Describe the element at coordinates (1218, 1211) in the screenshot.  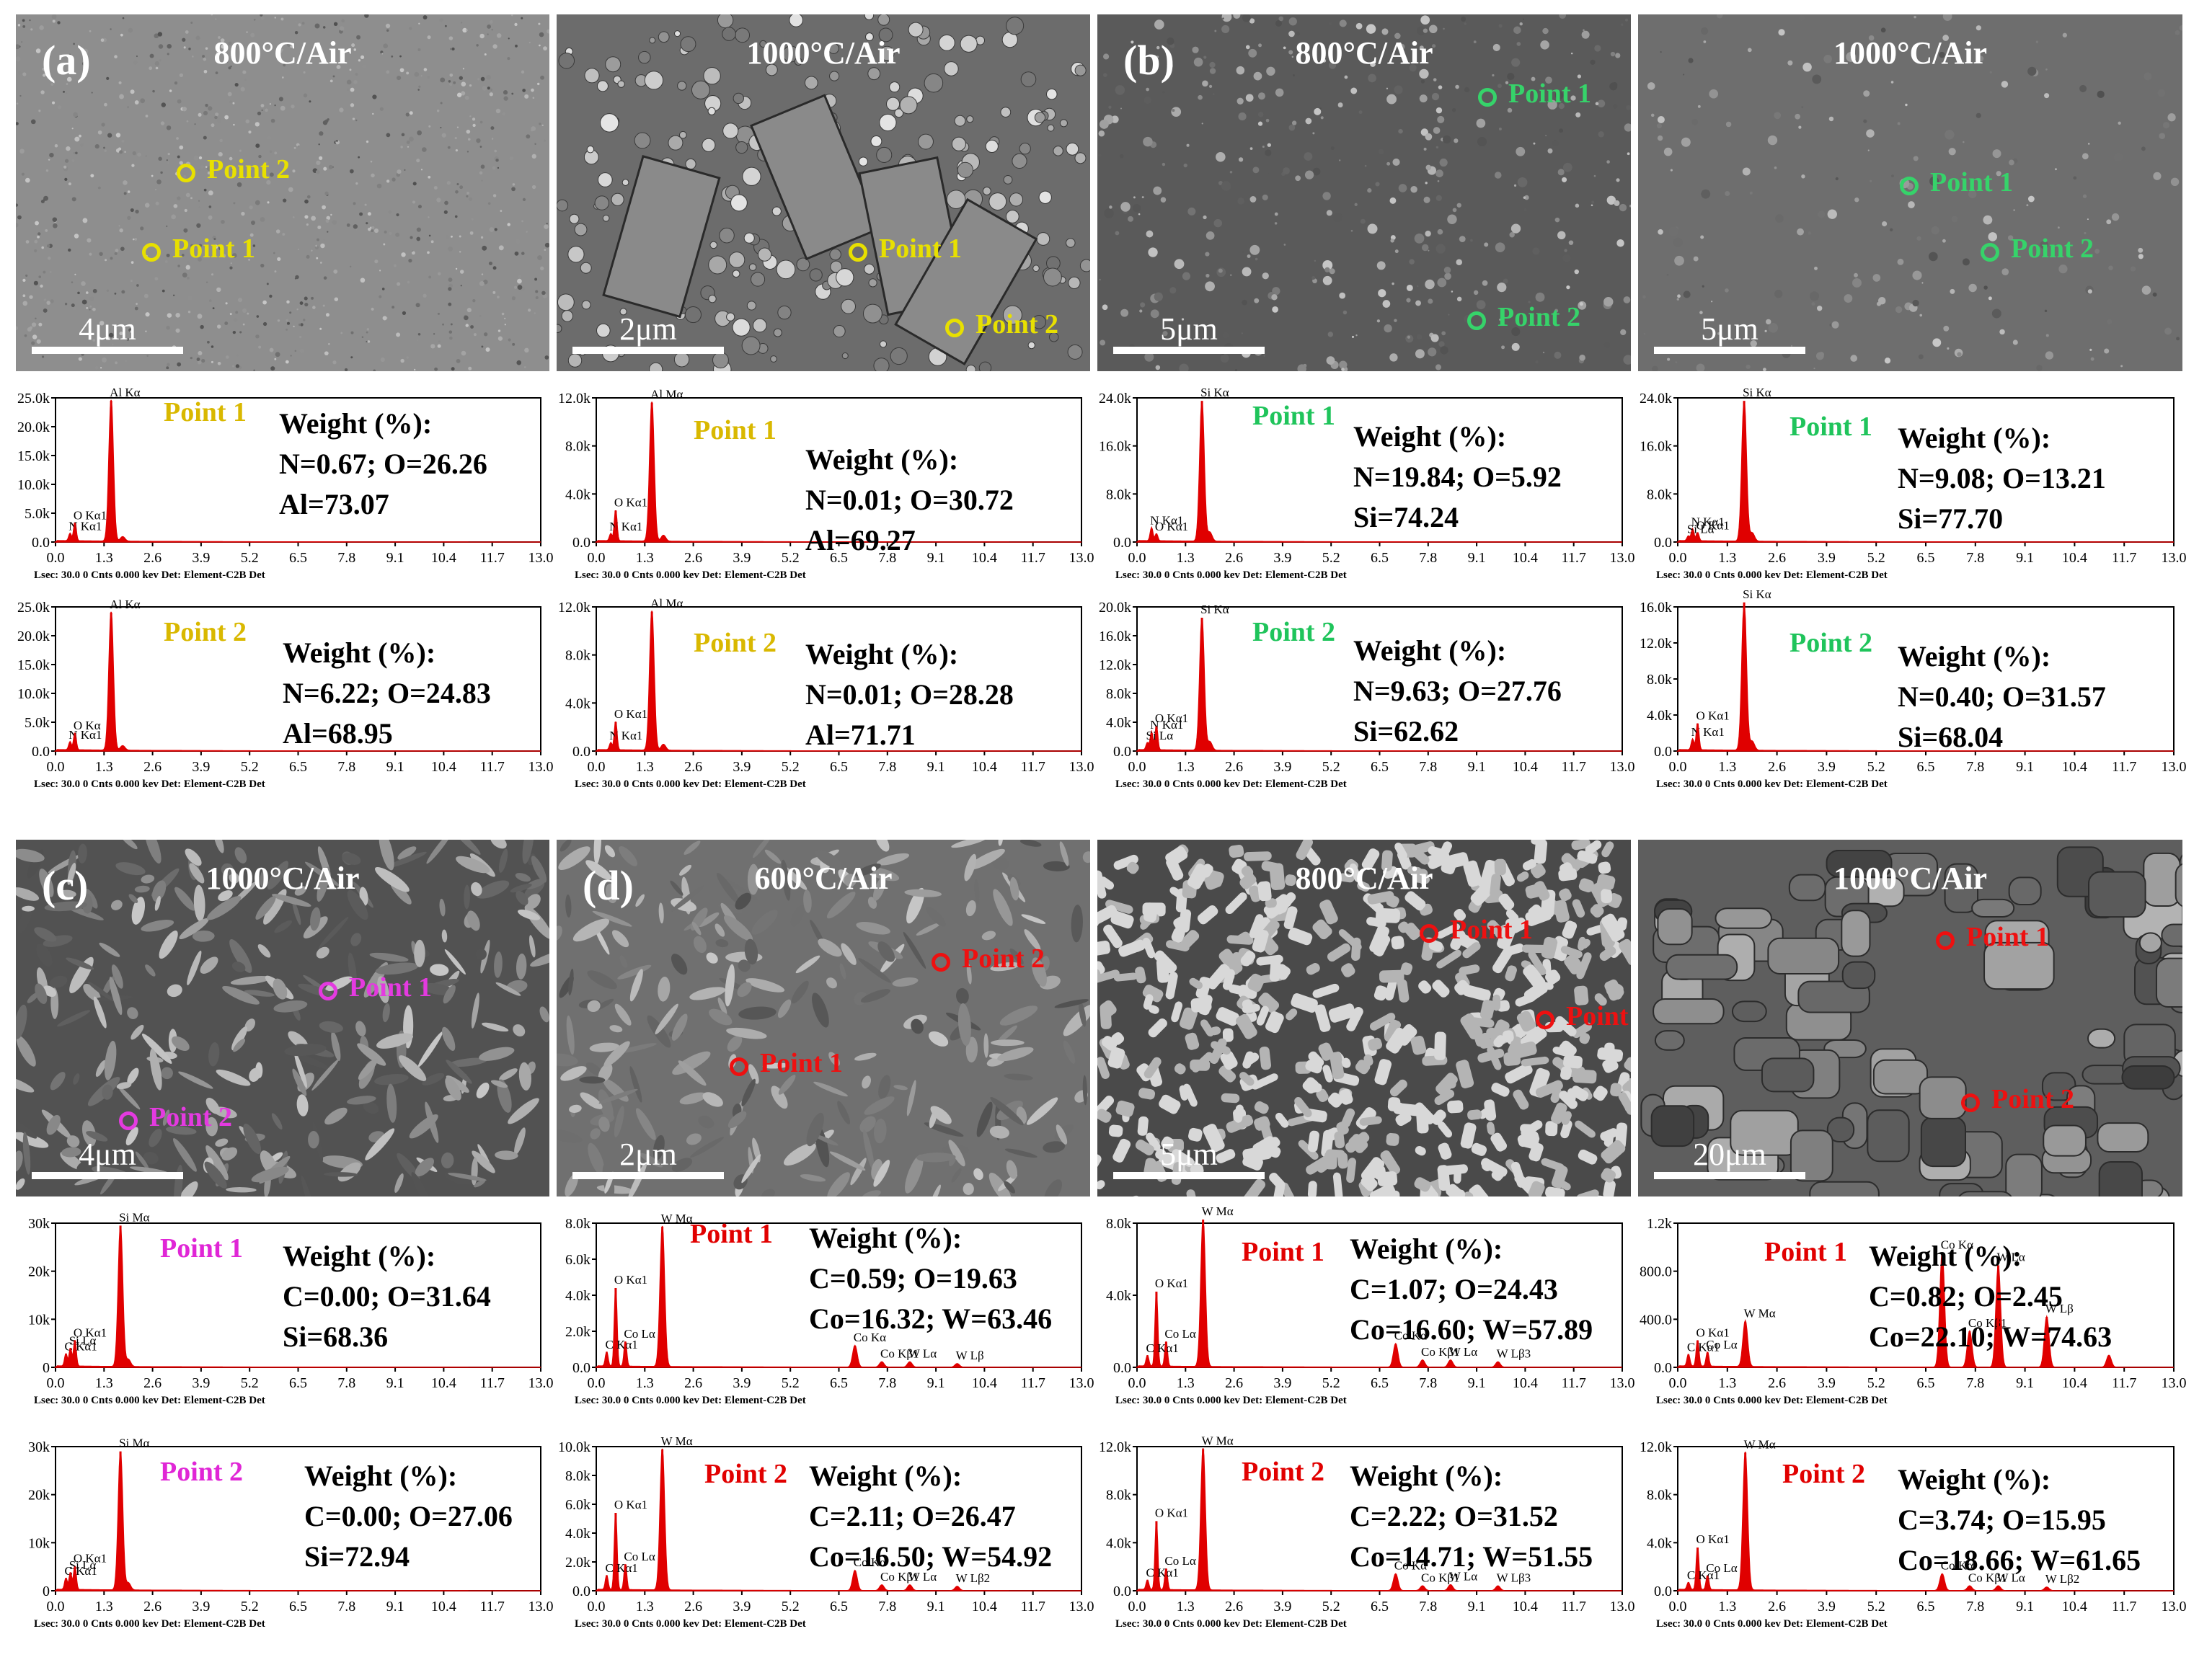
I see `peak-label: W Mα` at that location.